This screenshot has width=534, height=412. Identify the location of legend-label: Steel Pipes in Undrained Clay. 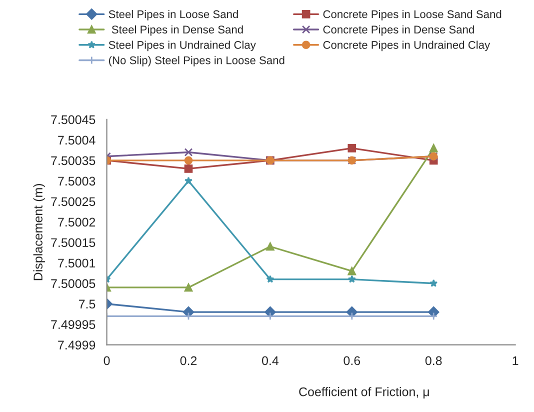
(182, 46).